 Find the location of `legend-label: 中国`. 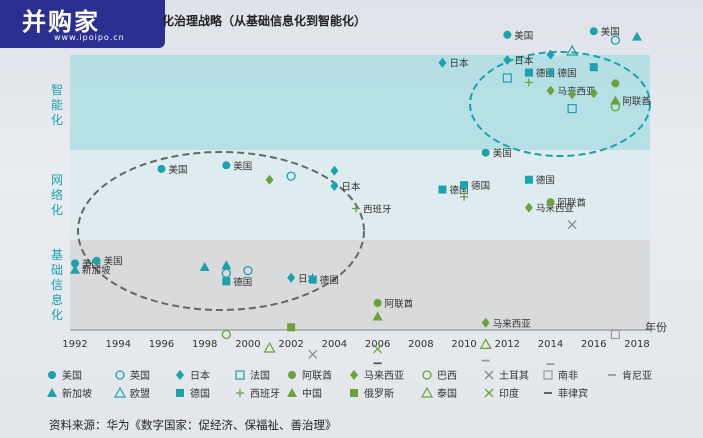

legend-label: 中国 is located at coordinates (312, 393).